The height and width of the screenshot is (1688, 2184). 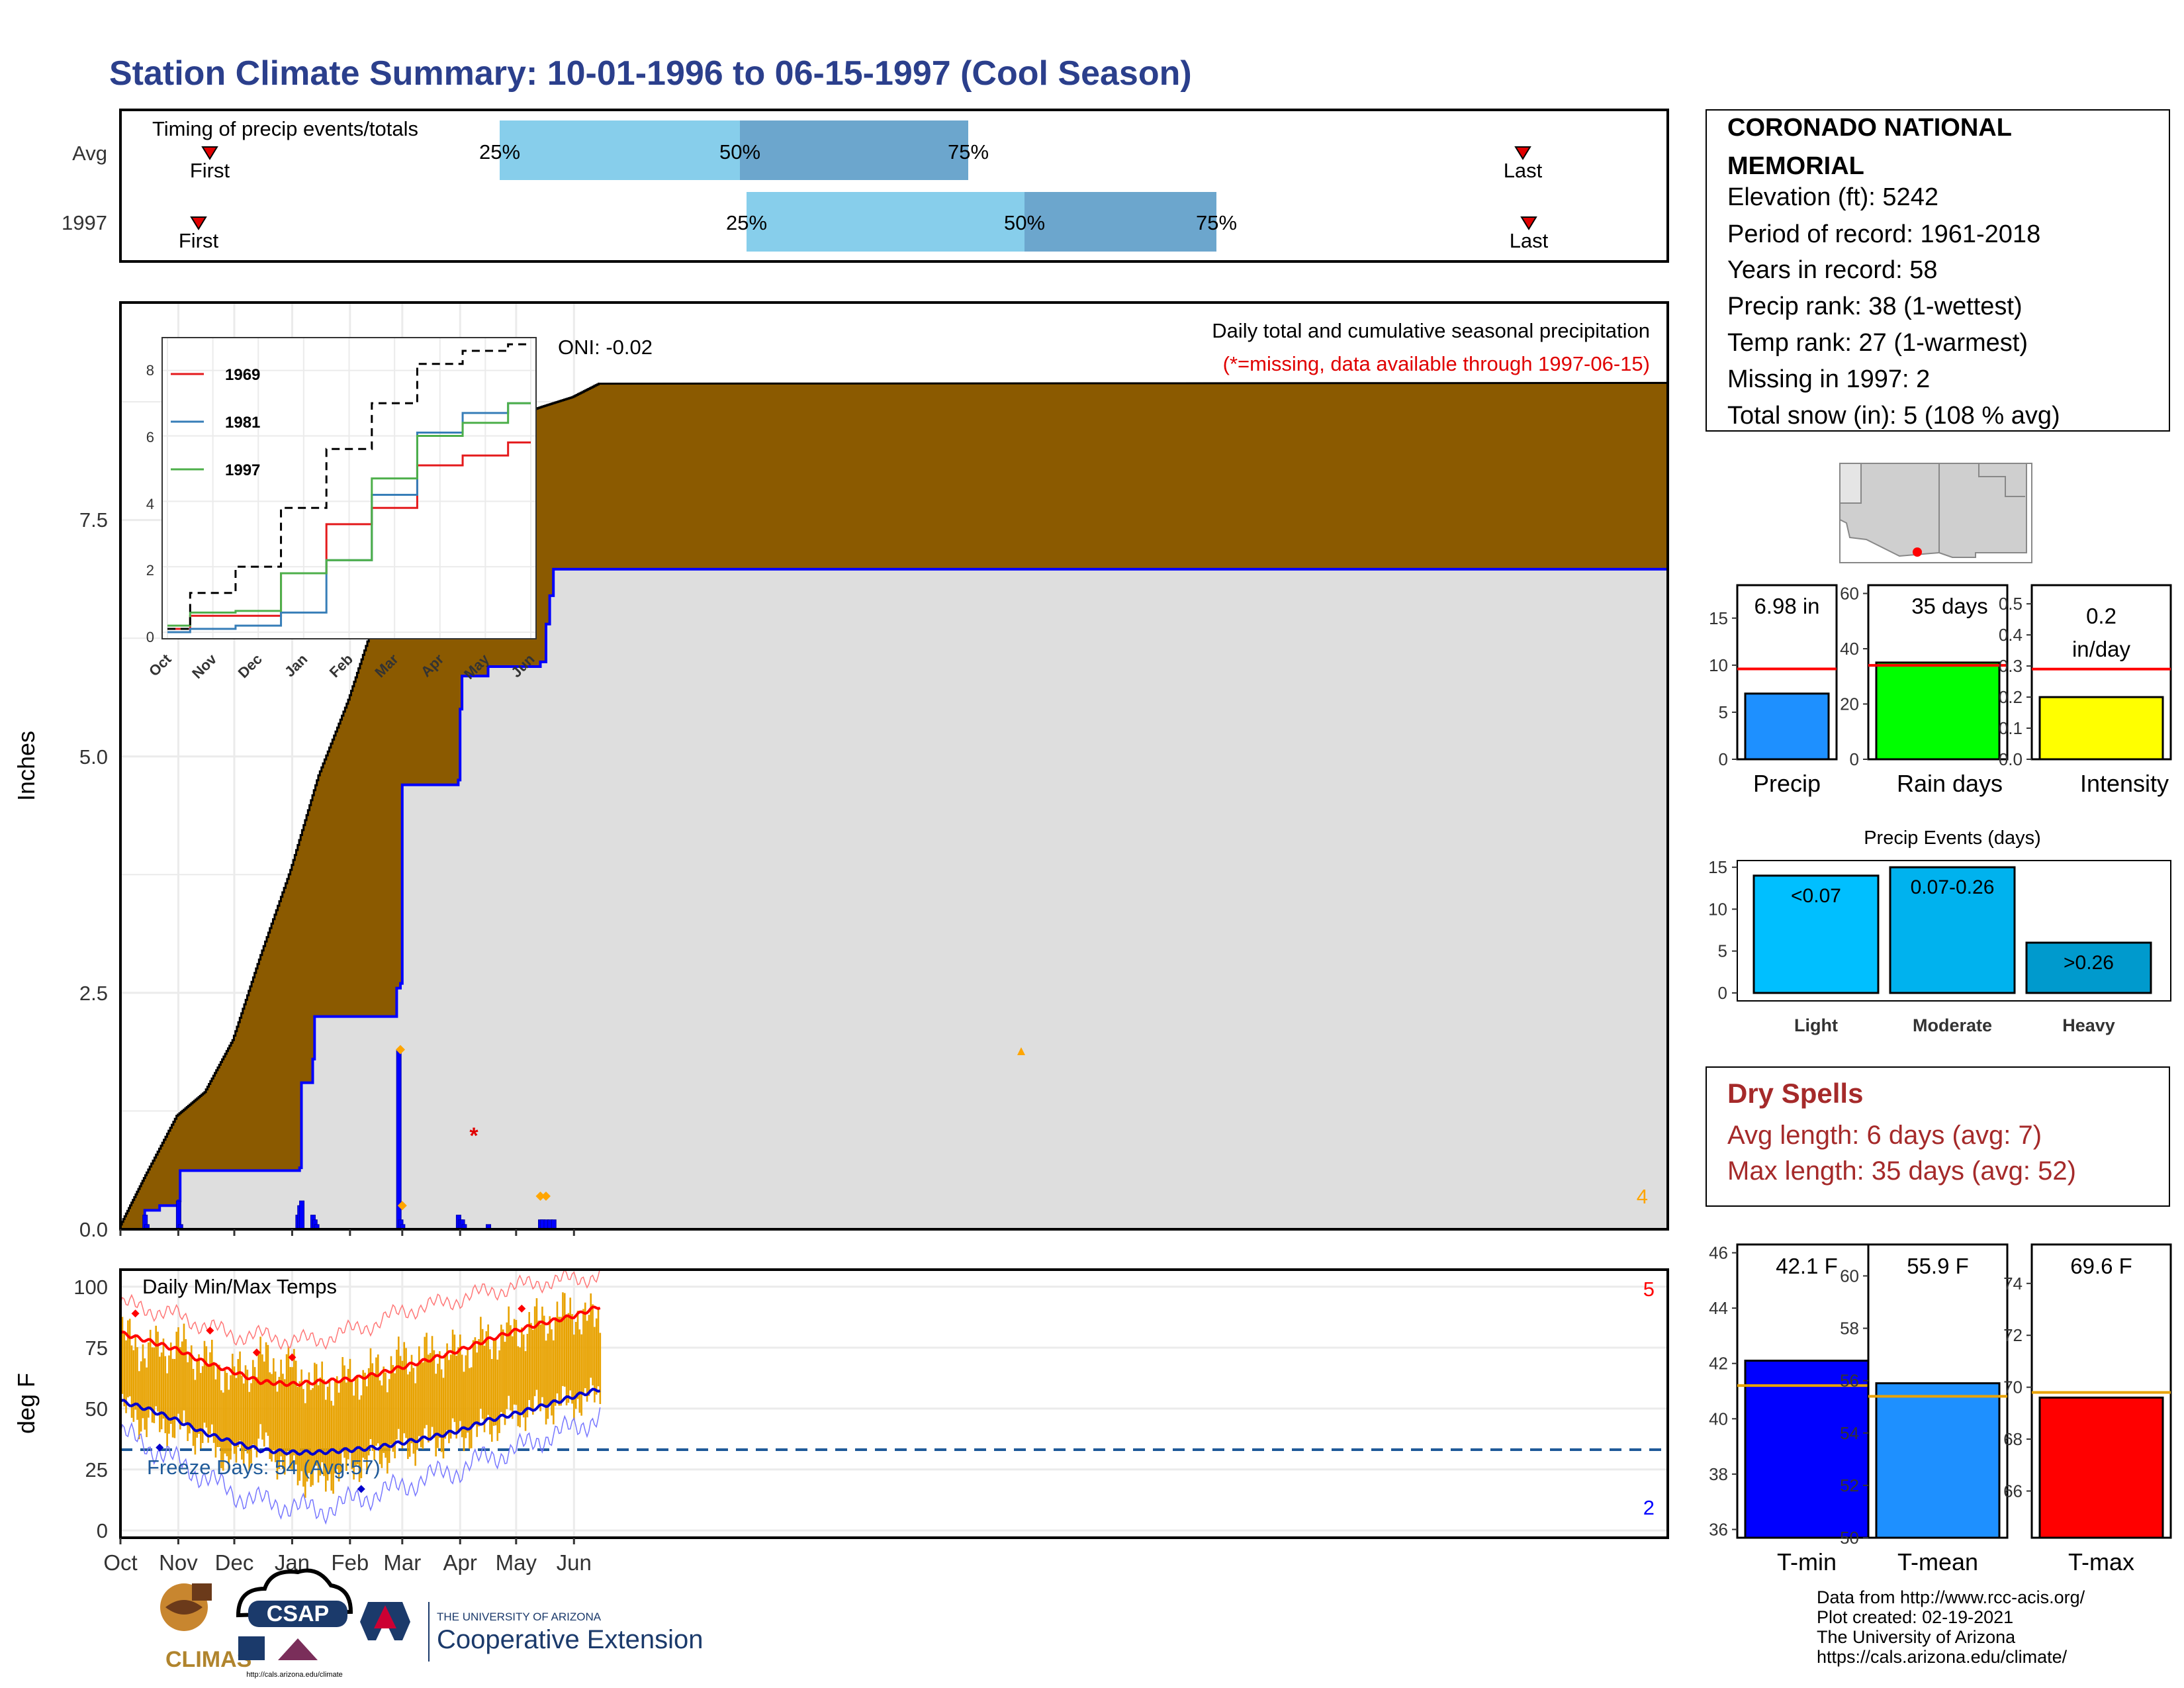 What do you see at coordinates (1849, 1276) in the screenshot?
I see `temp-summary-tick-label: 60` at bounding box center [1849, 1276].